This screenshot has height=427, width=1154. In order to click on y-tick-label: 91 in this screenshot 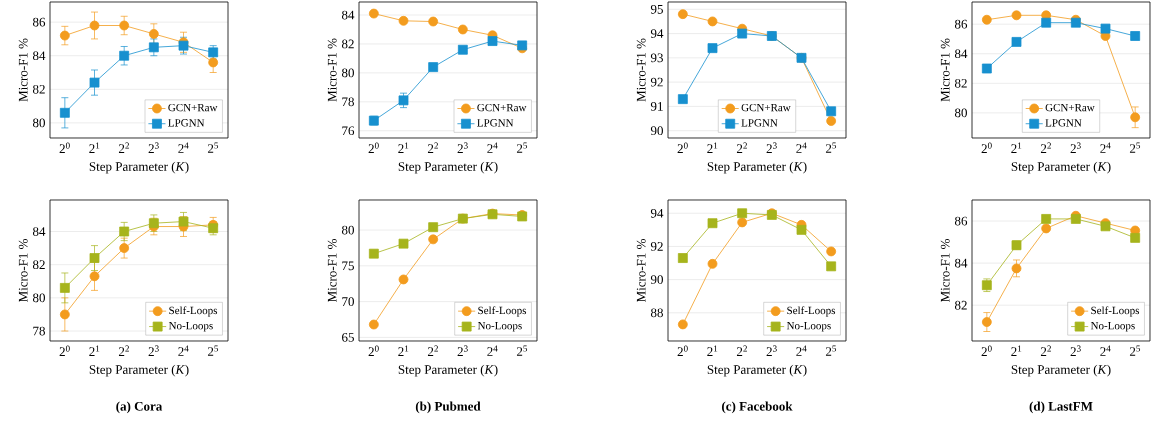, I will do `click(656, 106)`.